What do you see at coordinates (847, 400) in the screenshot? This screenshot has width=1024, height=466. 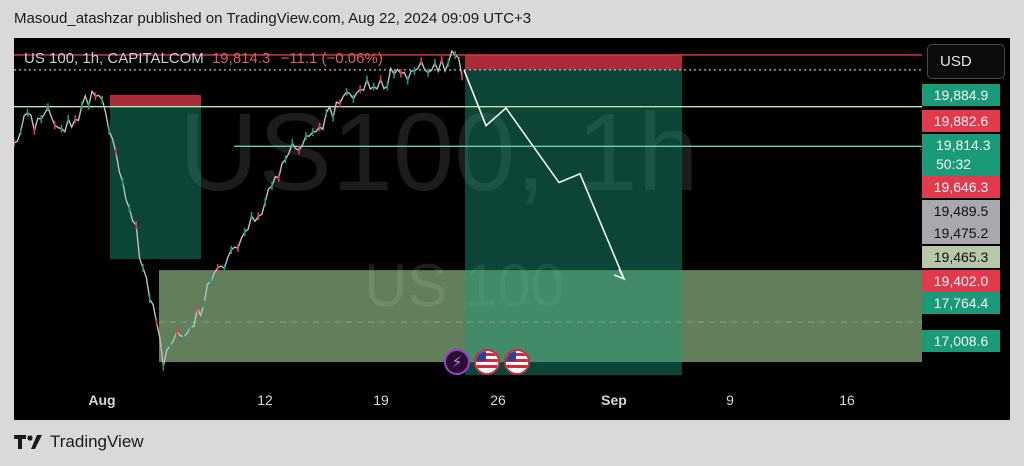 I see `time-tick-label: 16` at bounding box center [847, 400].